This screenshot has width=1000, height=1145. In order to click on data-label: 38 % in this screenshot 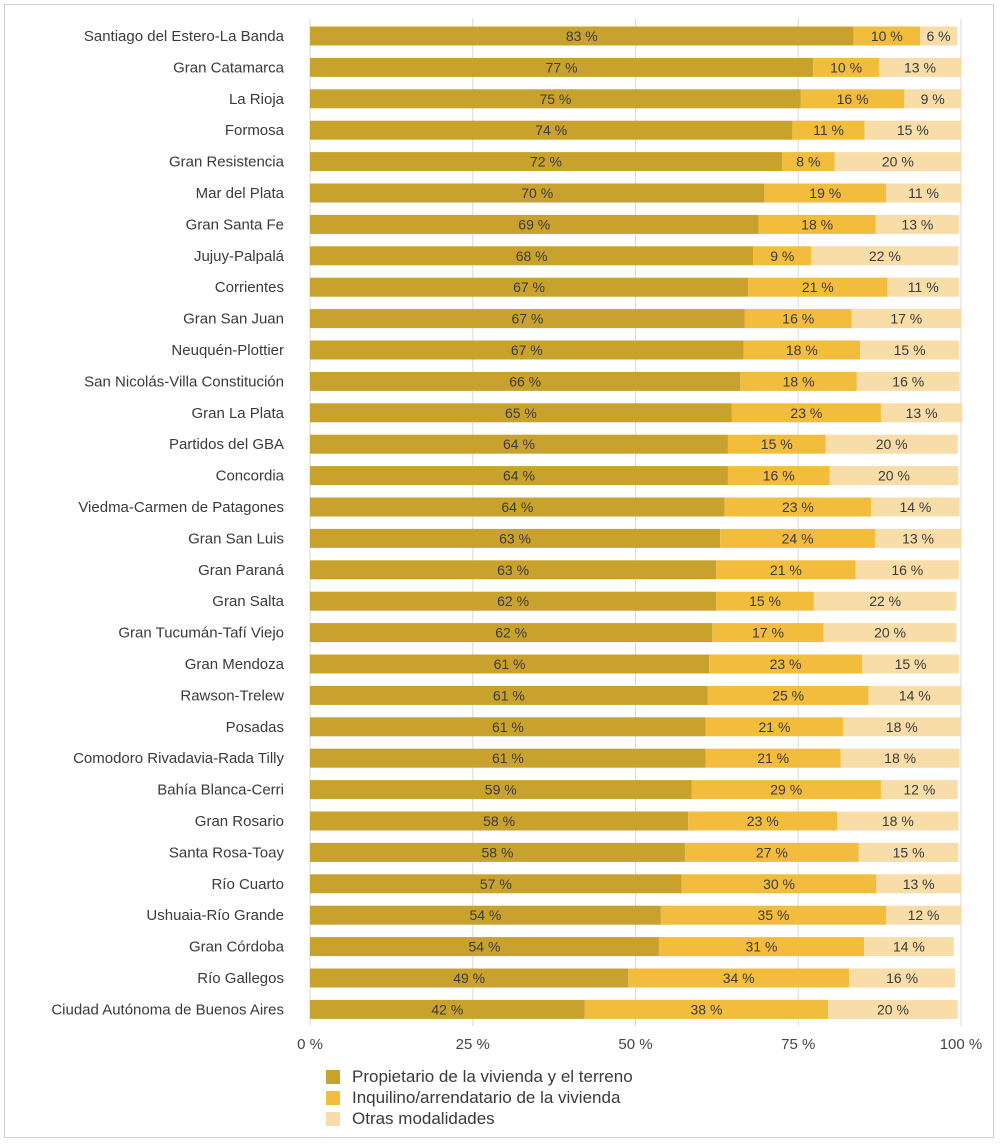, I will do `click(706, 1009)`.